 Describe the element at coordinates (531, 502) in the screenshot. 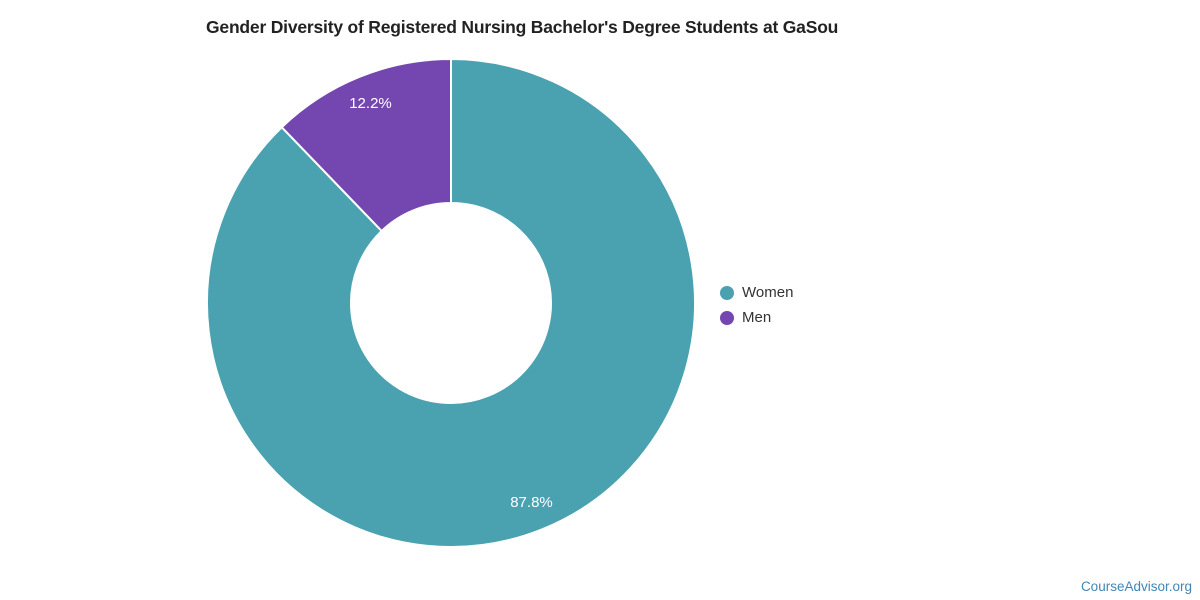

I see `slice-label-women: 87.8%` at that location.